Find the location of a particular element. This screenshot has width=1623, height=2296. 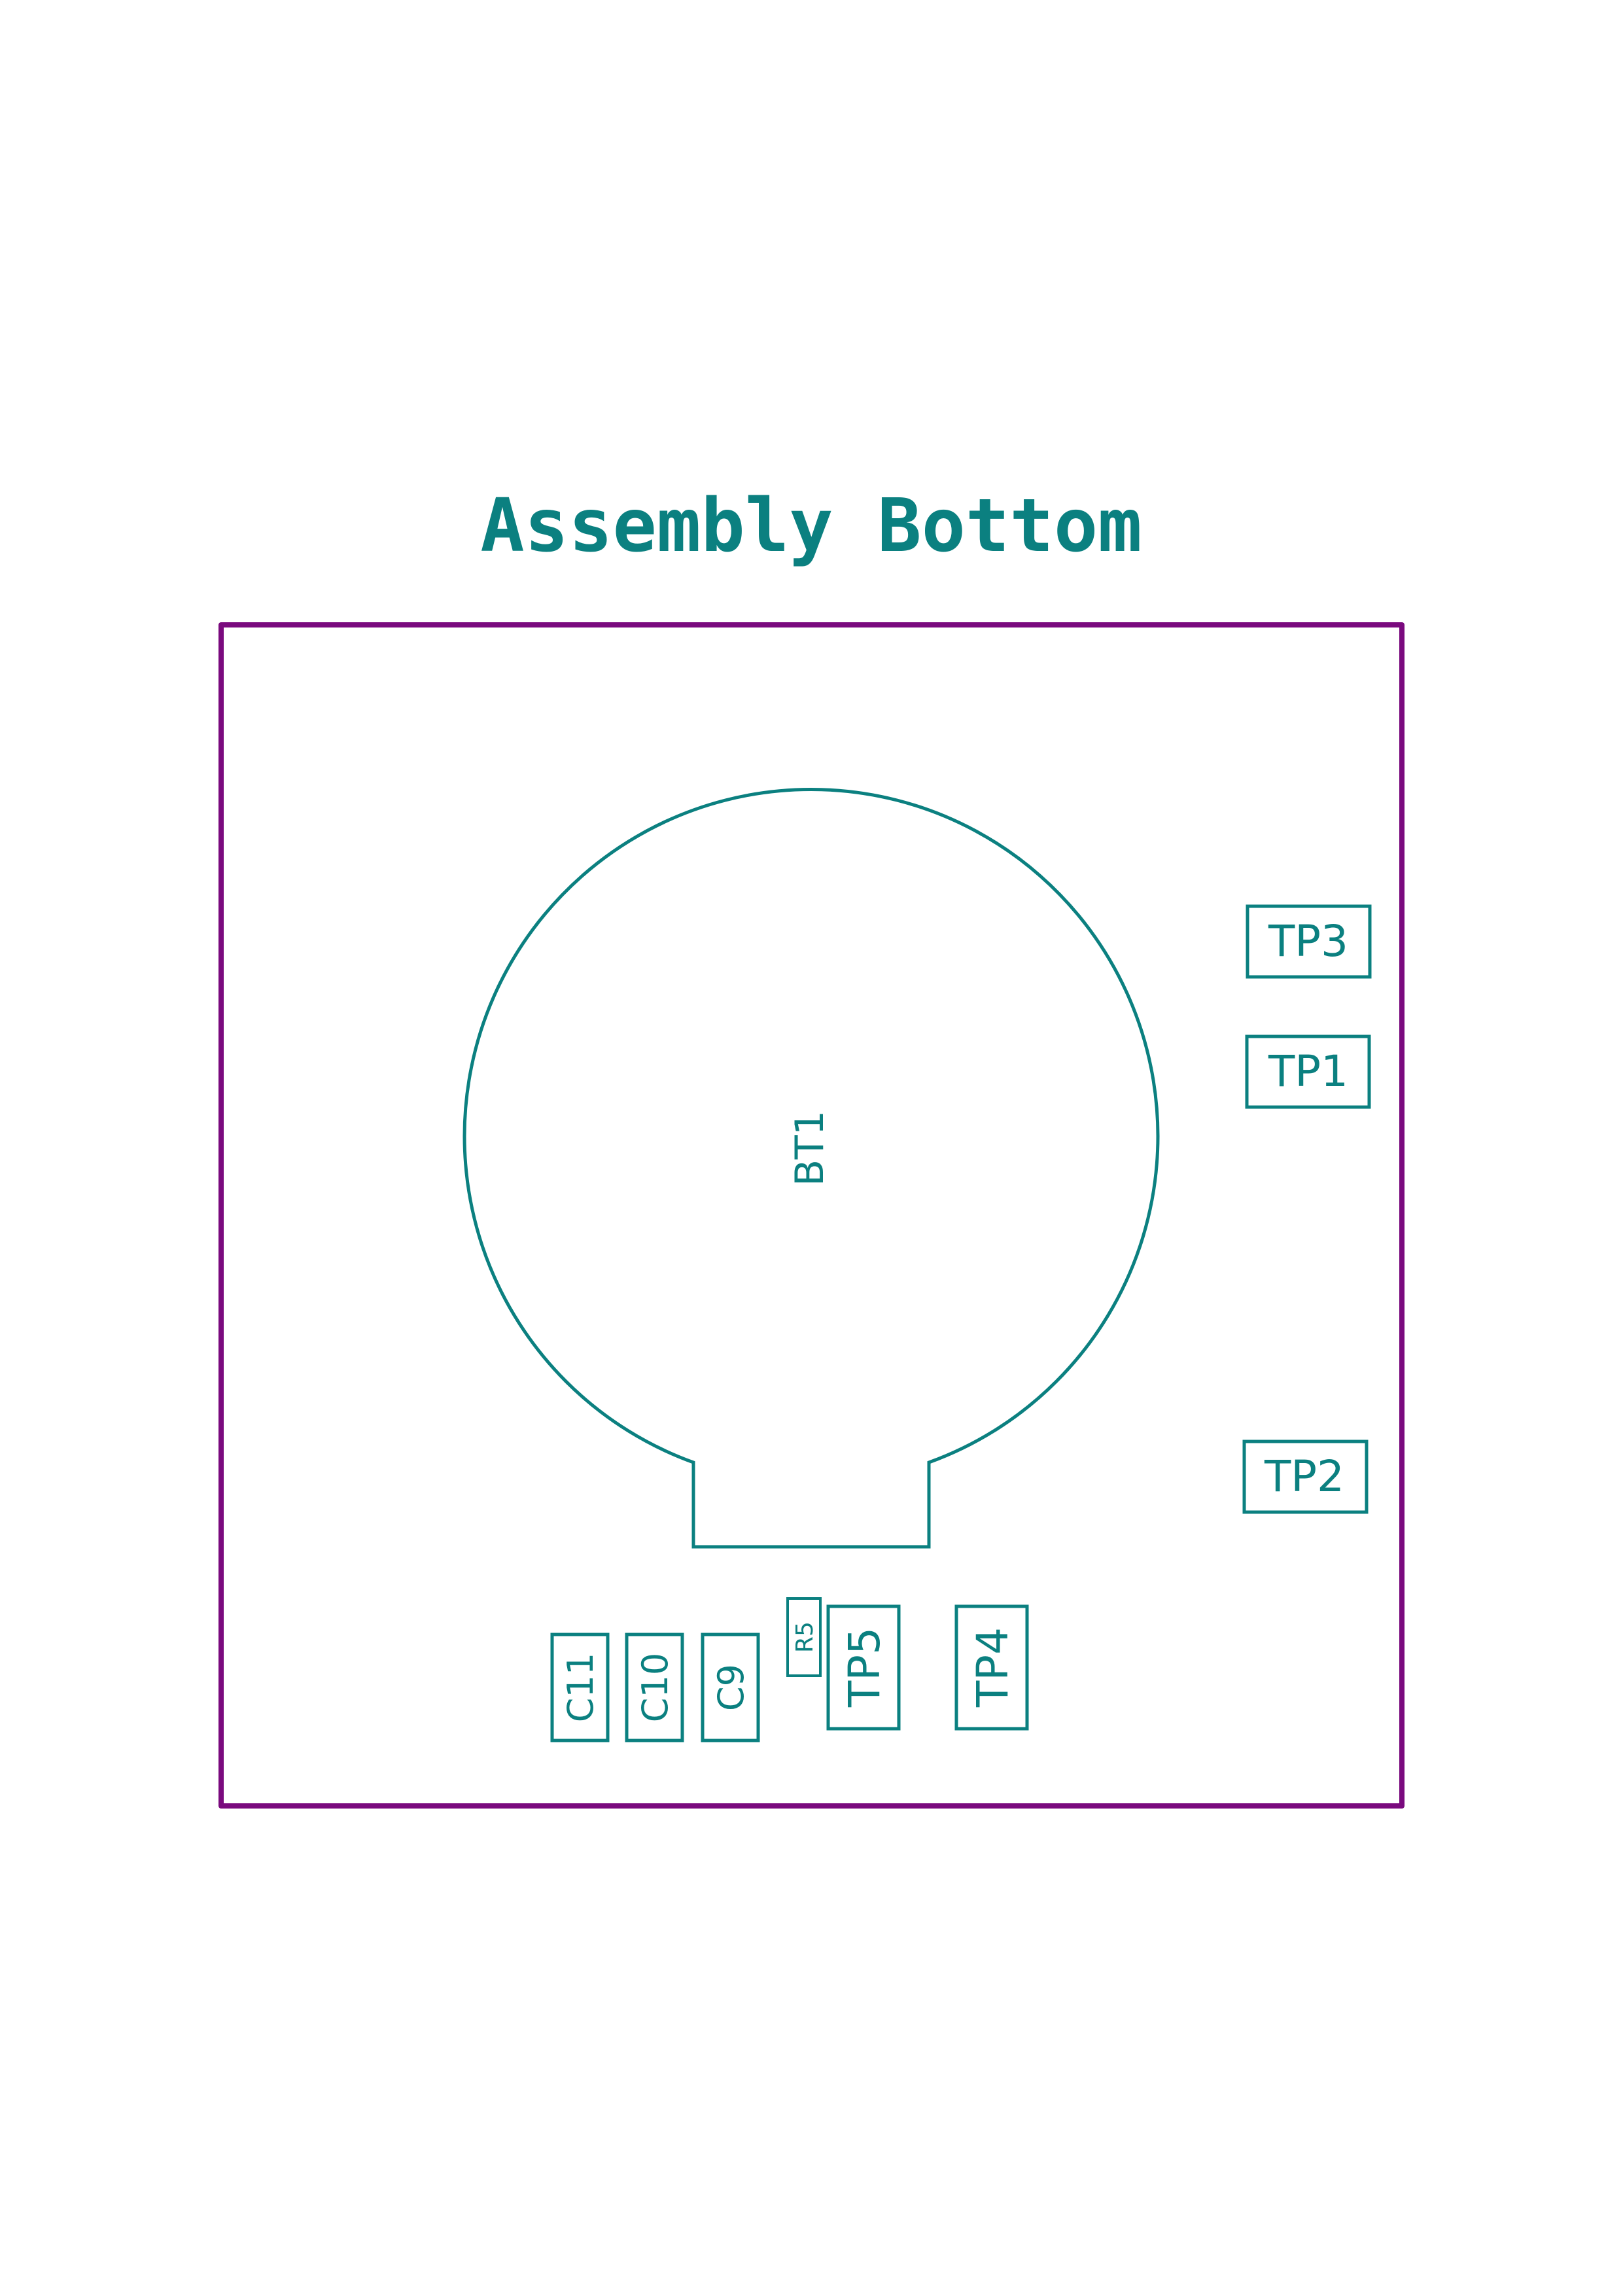

drawing-title: Assembly Bottom is located at coordinates (811, 526).